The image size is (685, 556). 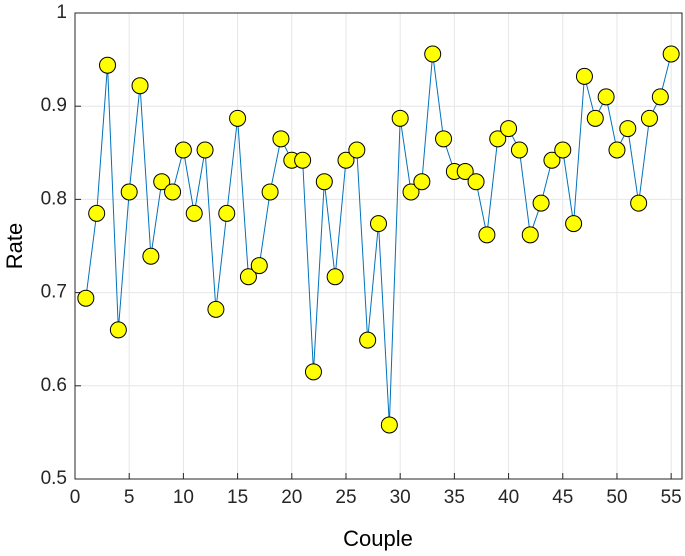 I want to click on y-tick-label: 0.8, so click(x=54, y=198).